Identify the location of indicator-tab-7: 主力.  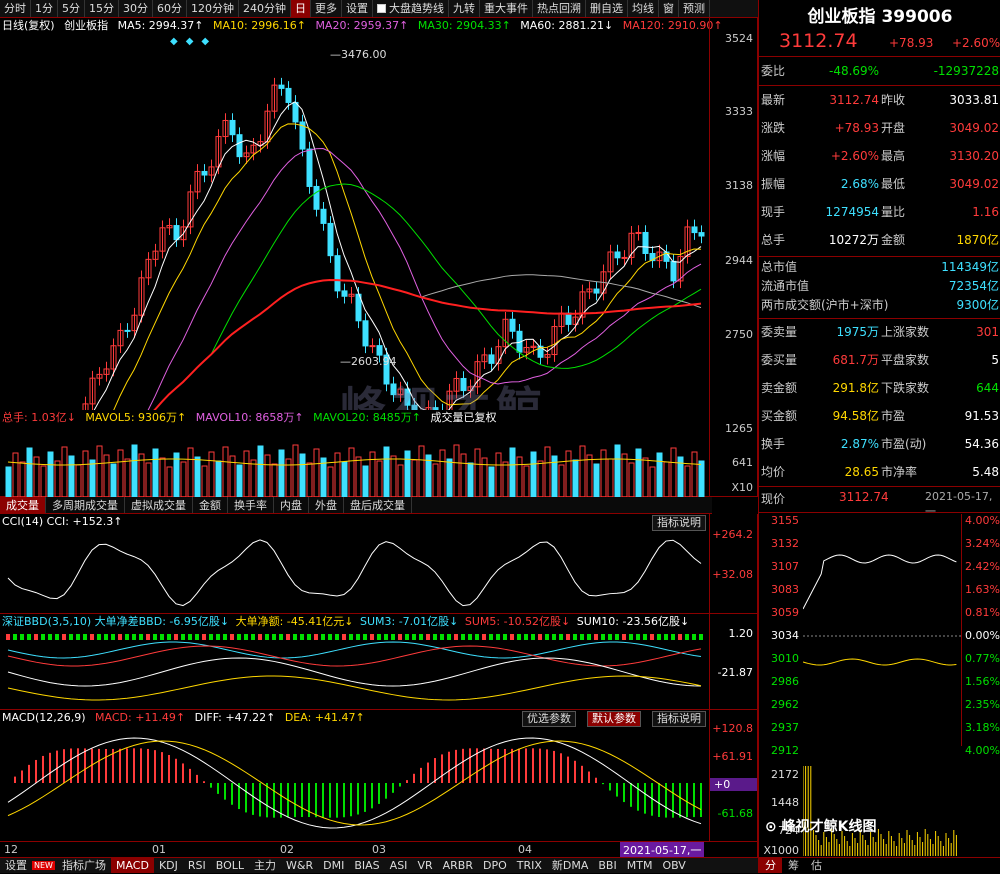
(265, 865).